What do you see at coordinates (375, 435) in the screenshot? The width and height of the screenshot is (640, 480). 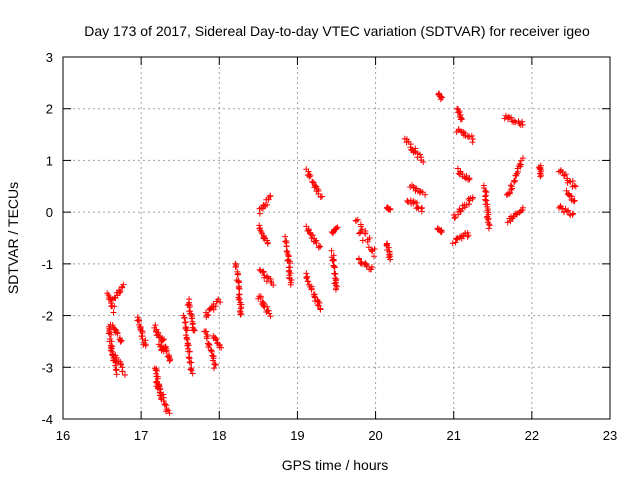 I see `x-tick-label: 20` at bounding box center [375, 435].